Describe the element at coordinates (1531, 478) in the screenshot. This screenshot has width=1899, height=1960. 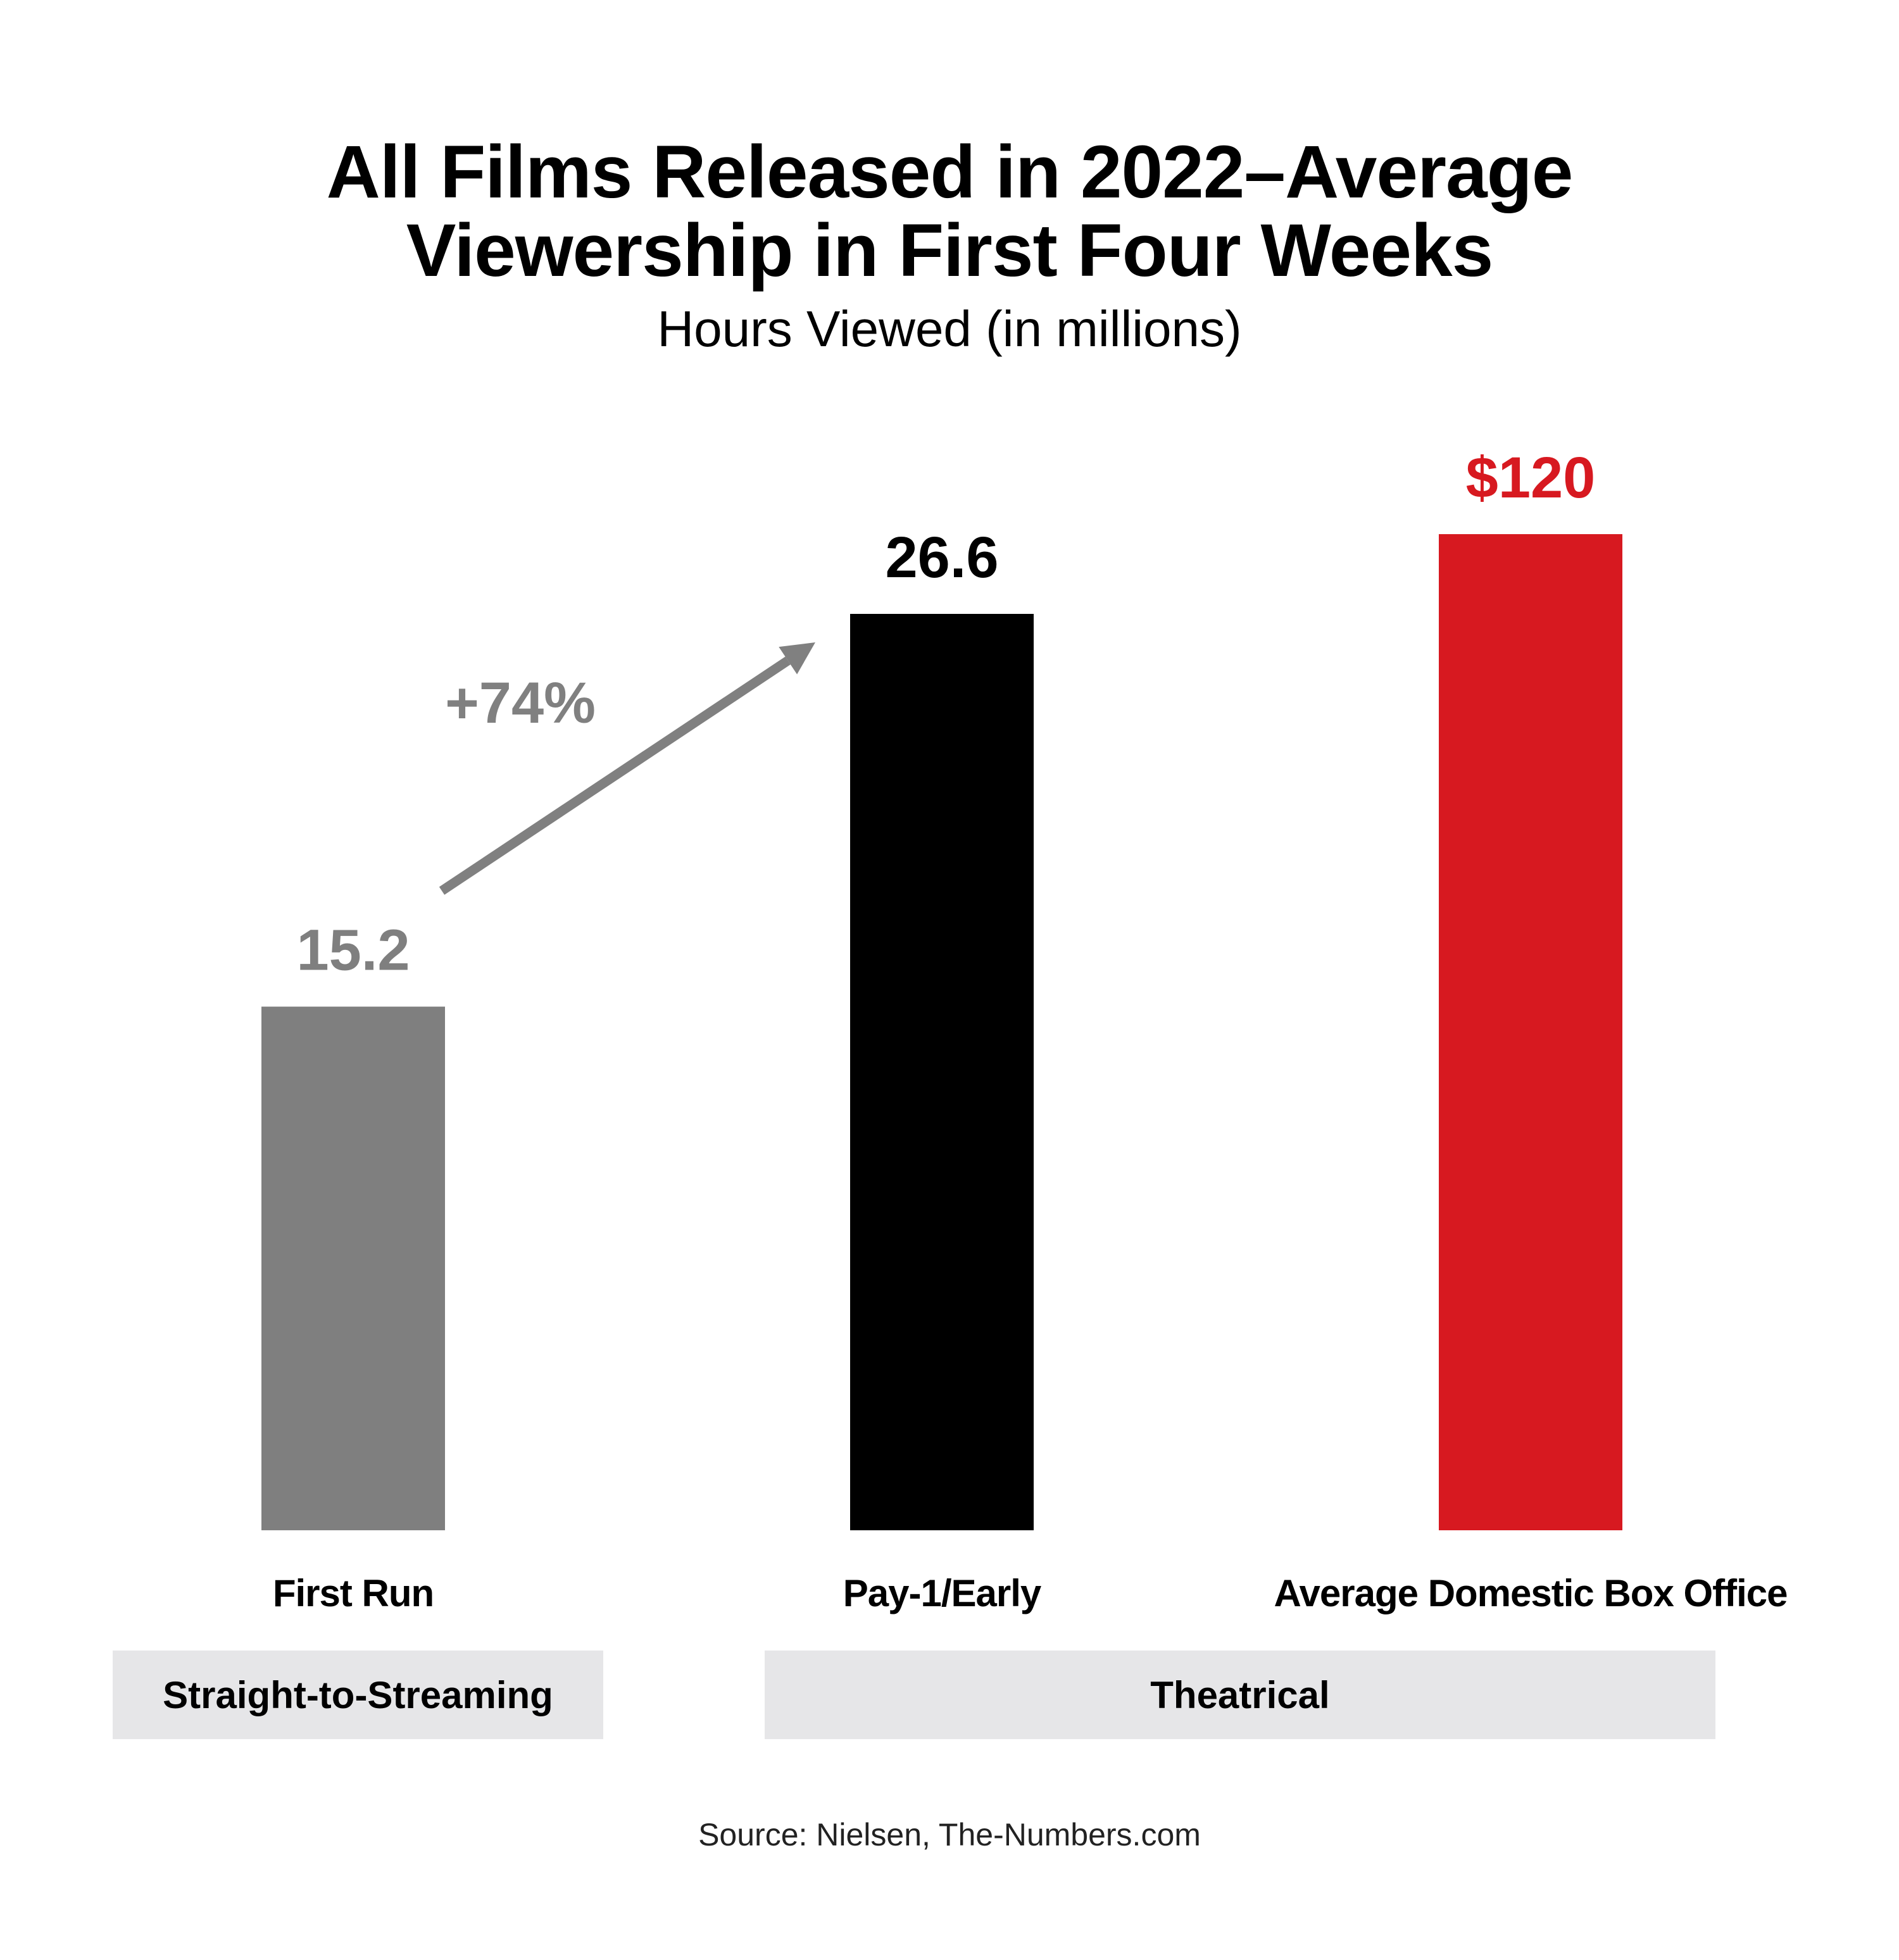
I see `value-label-average-domestic-box-office: $120` at that location.